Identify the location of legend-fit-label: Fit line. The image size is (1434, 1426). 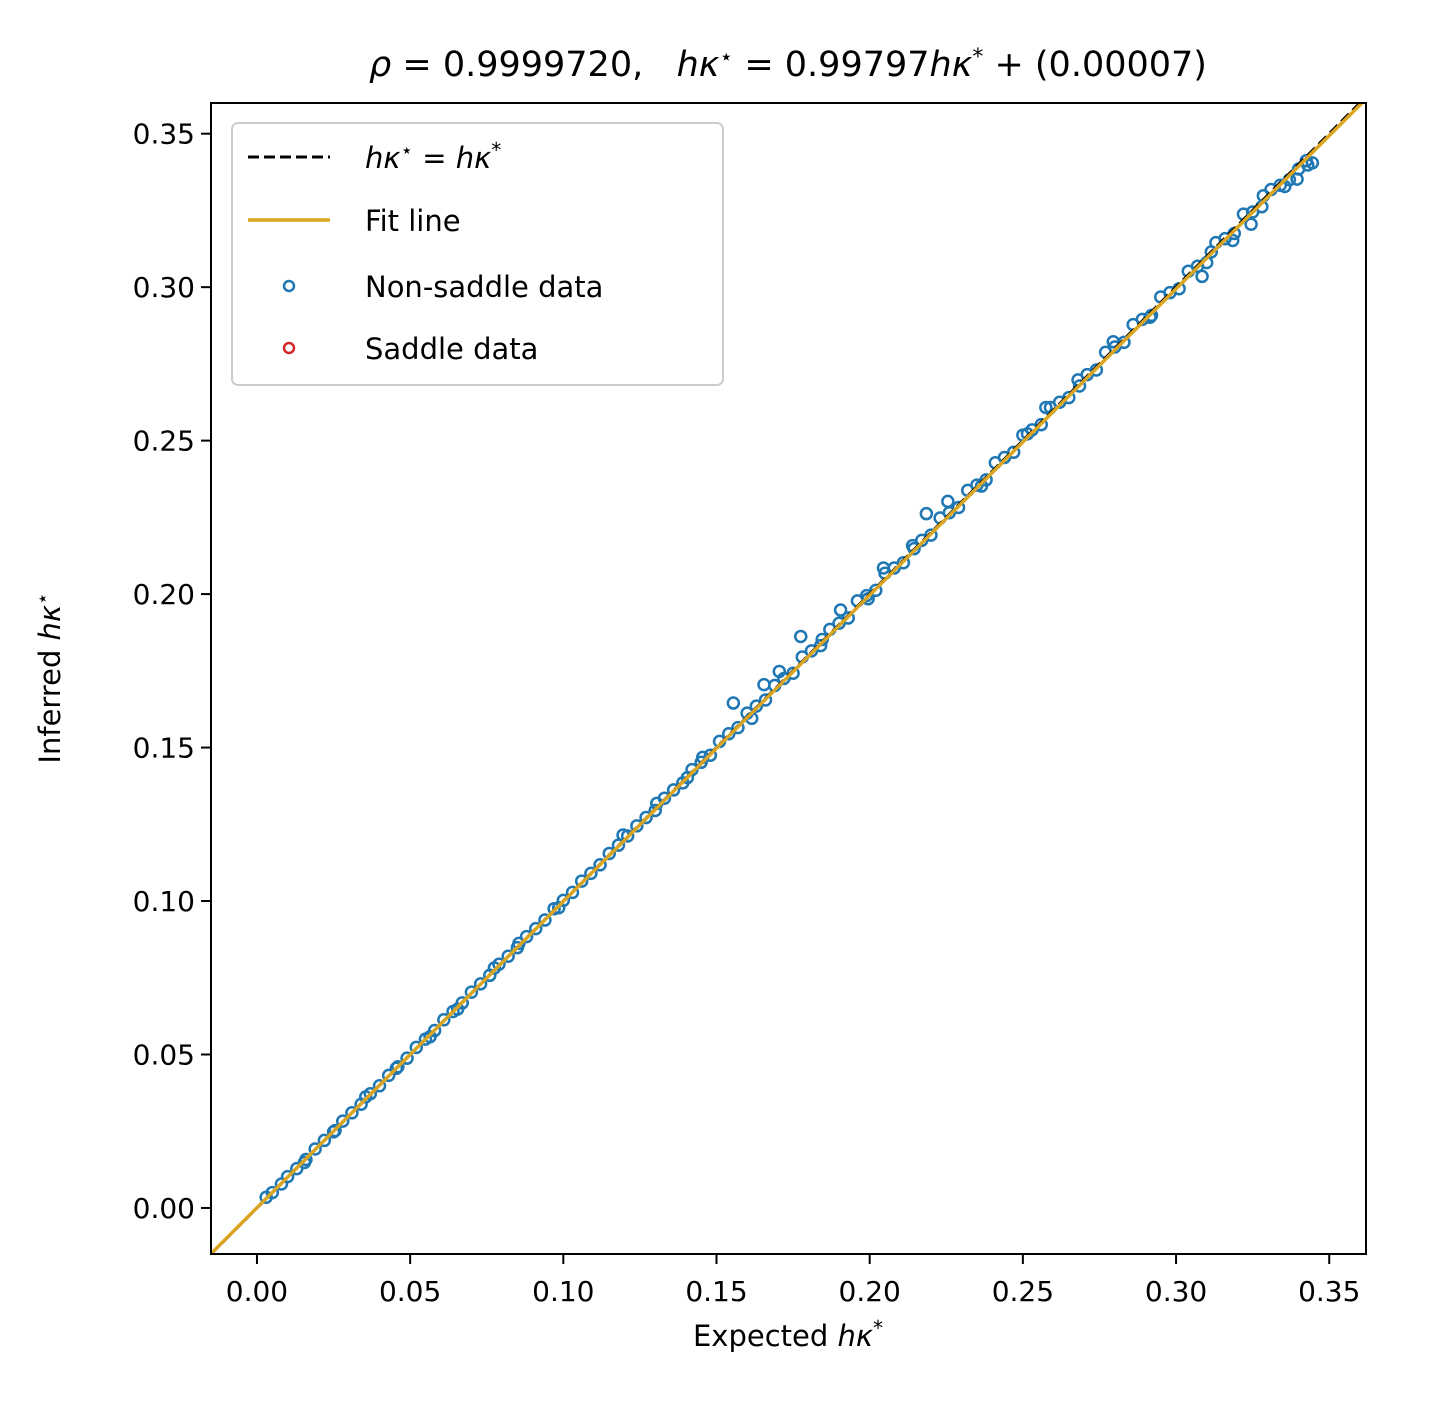
(413, 221).